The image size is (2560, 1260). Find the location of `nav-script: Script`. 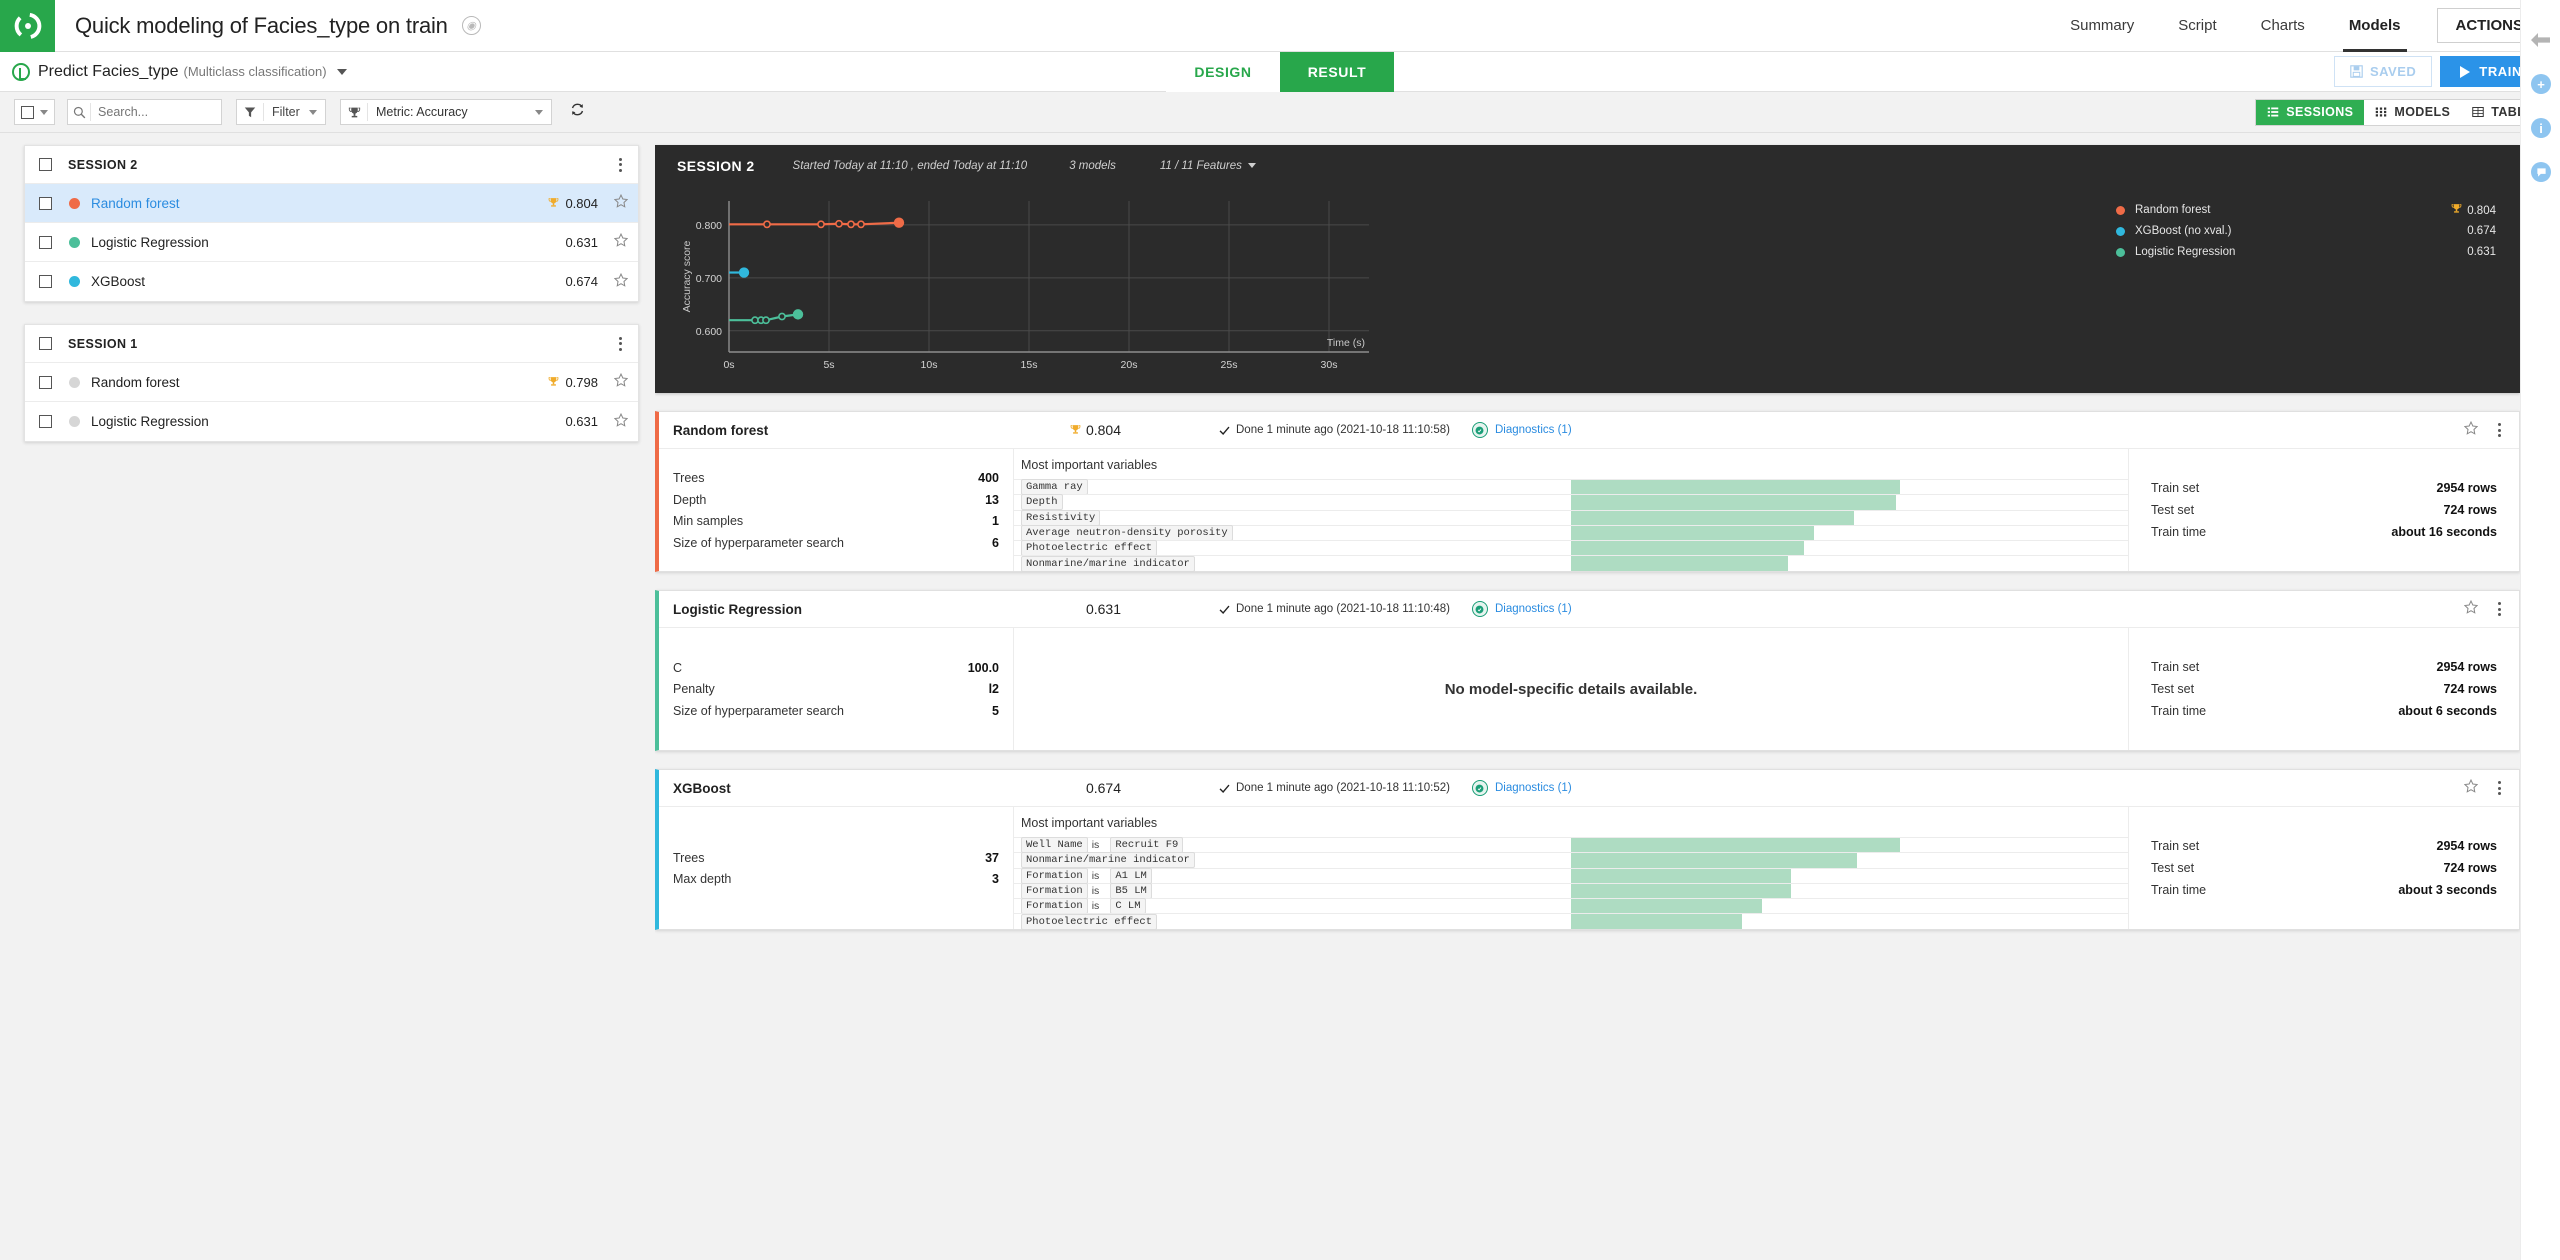

nav-script: Script is located at coordinates (2197, 25).